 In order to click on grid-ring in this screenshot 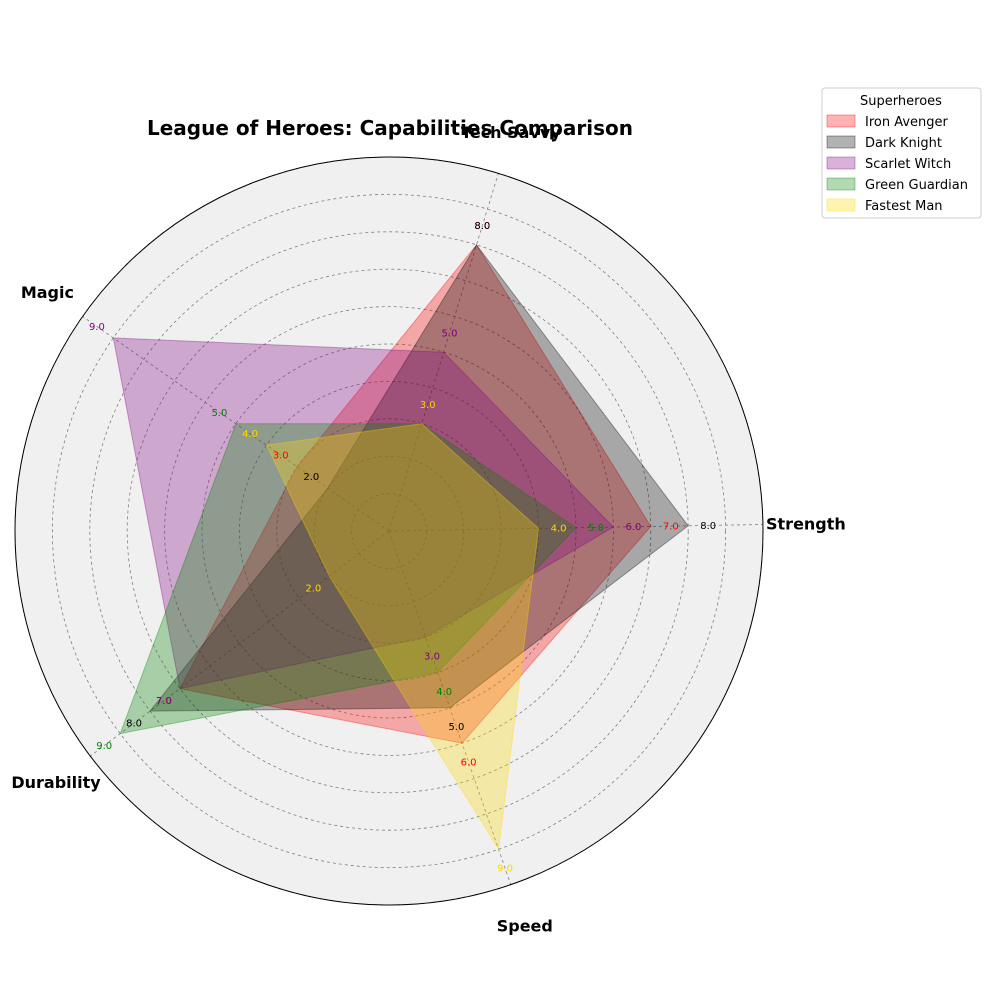, I will do `click(389, 531)`.